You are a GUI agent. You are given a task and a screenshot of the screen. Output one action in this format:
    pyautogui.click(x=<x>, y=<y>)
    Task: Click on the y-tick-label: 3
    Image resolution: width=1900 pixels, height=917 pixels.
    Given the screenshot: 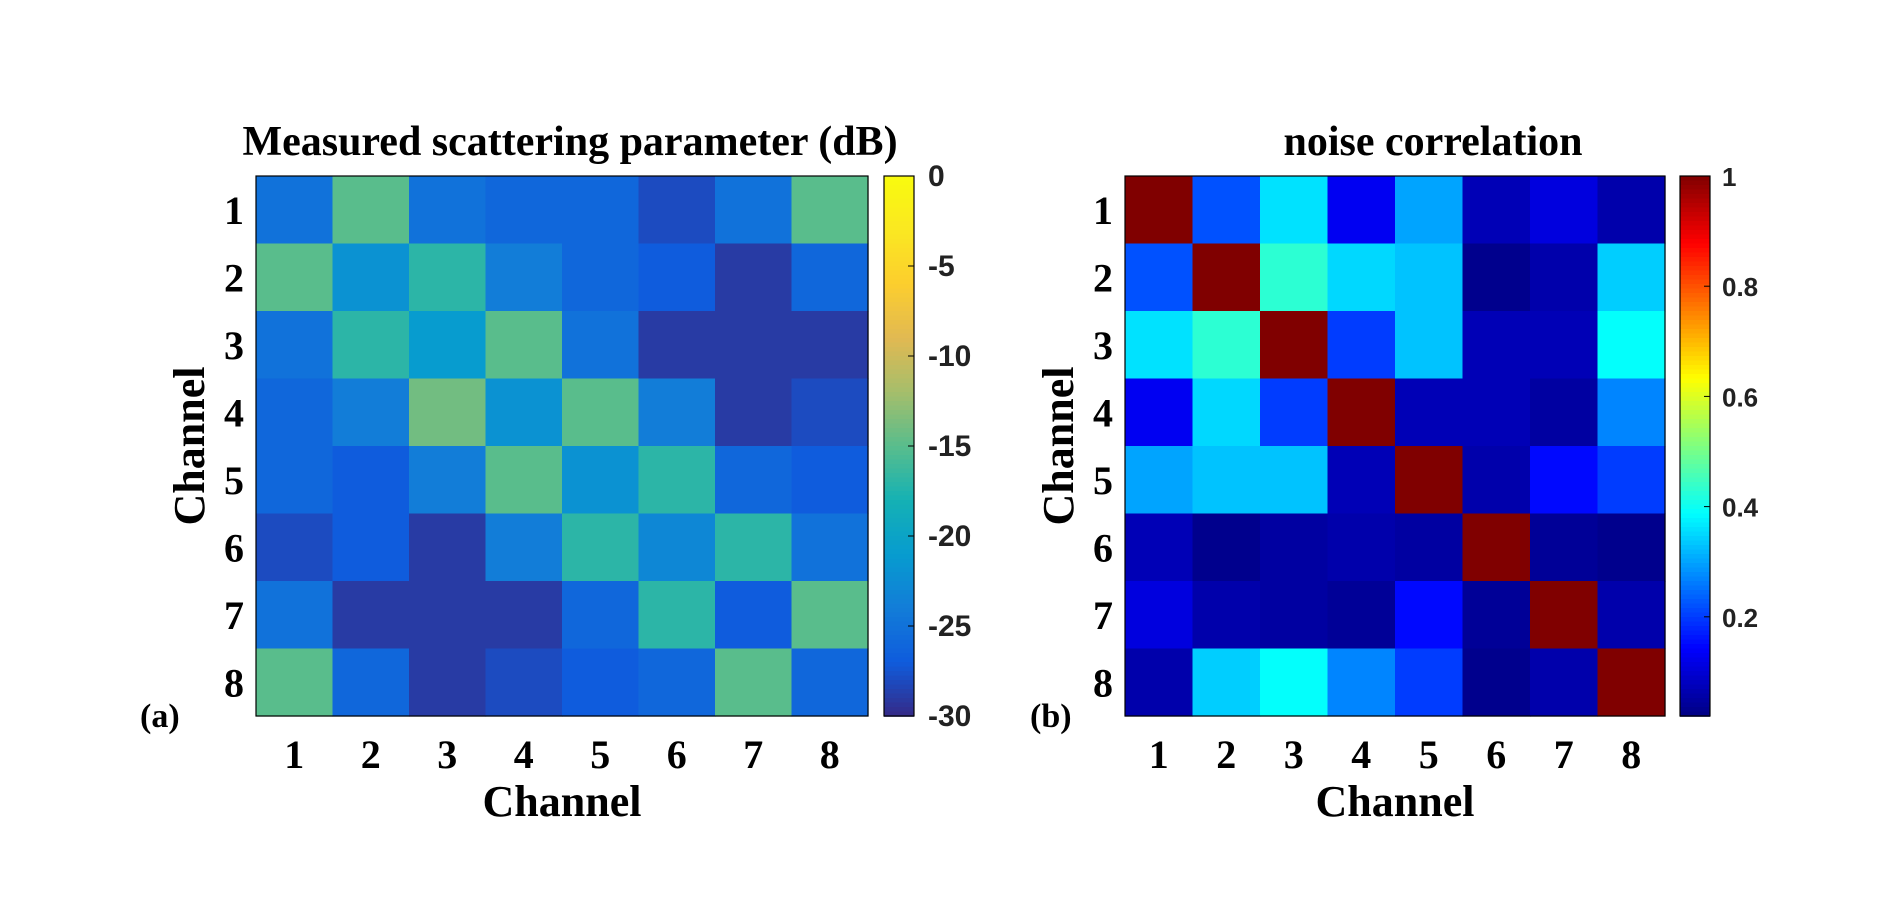 What is the action you would take?
    pyautogui.click(x=234, y=345)
    